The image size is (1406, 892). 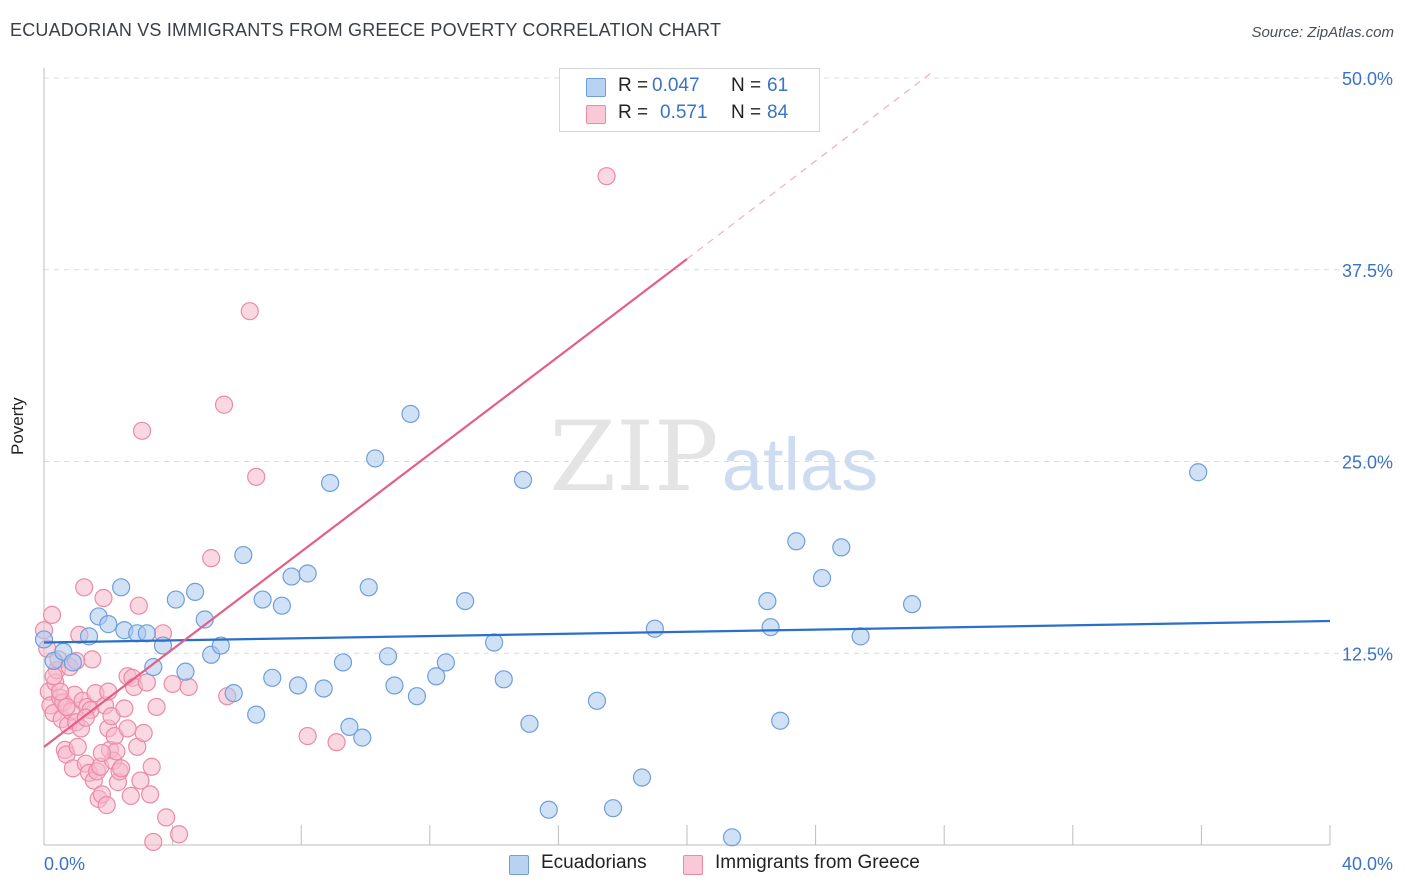 What do you see at coordinates (687, 631) in the screenshot?
I see `ecuadorian-trend-line` at bounding box center [687, 631].